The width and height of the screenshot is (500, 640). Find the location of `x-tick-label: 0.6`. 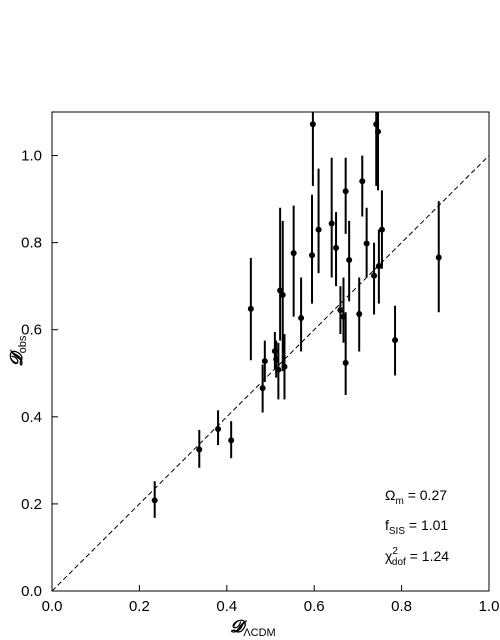

x-tick-label: 0.6 is located at coordinates (314, 606).